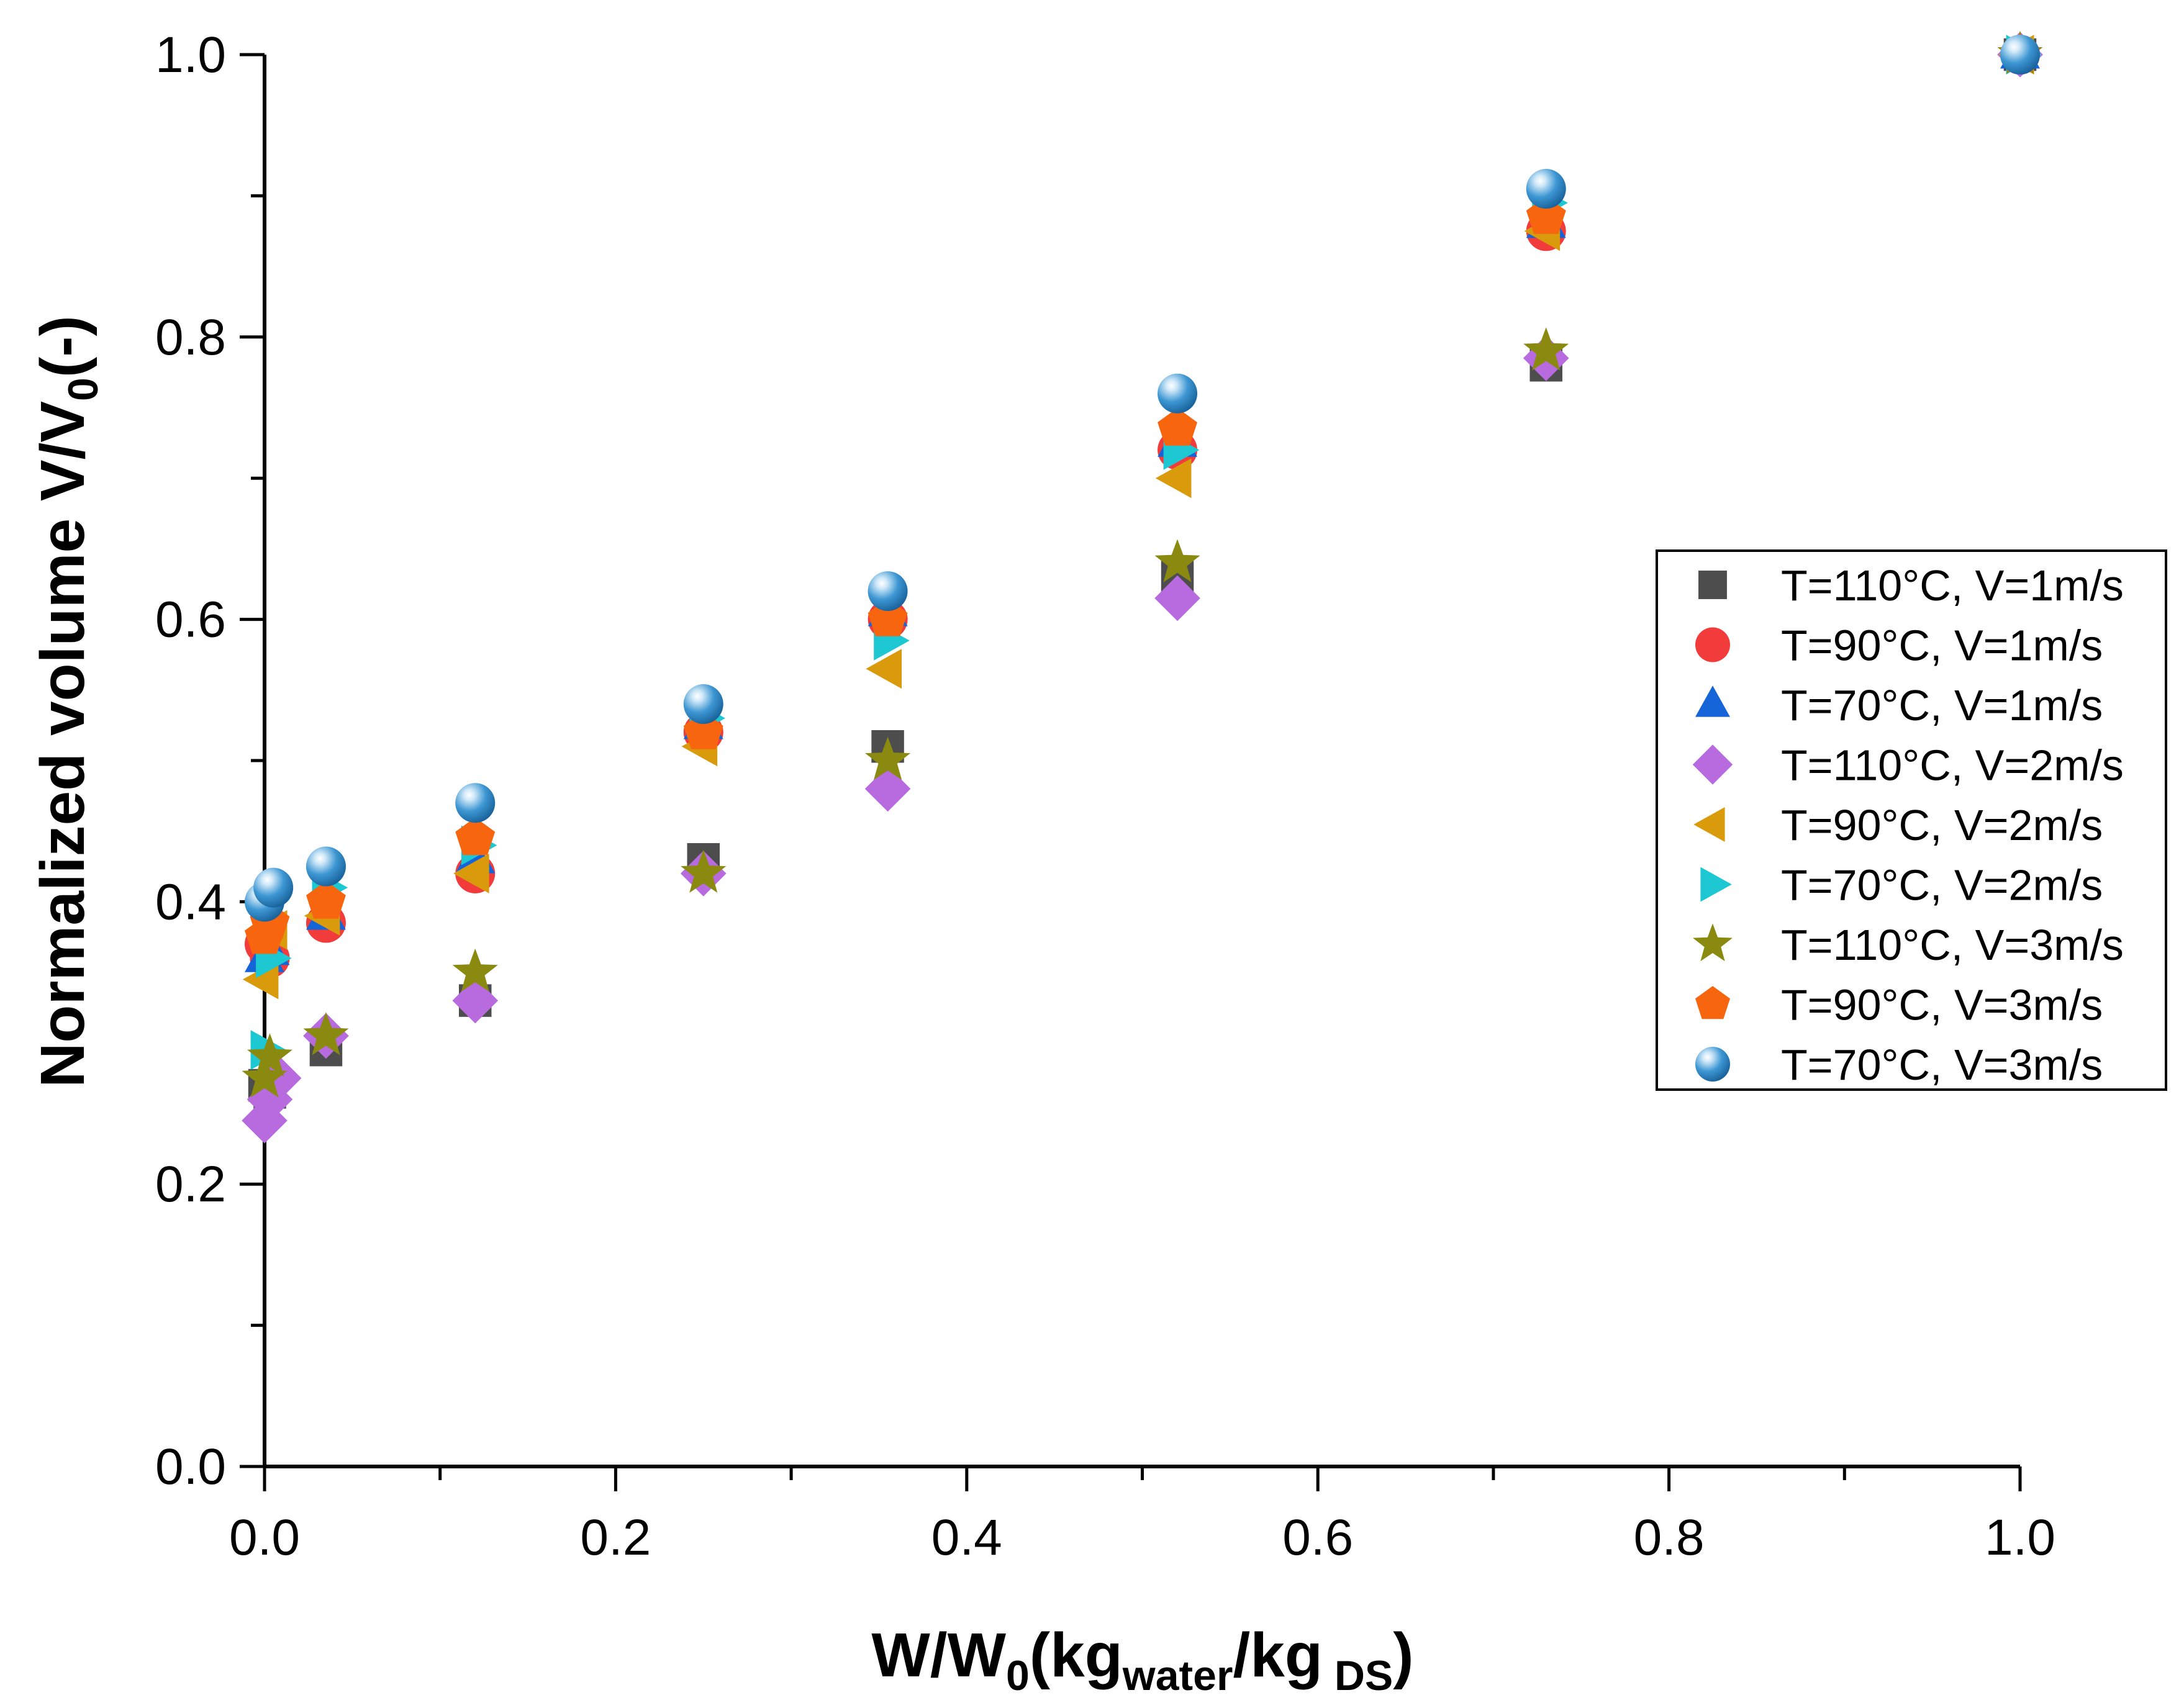 This screenshot has height=1708, width=2184. Describe the element at coordinates (1942, 1005) in the screenshot. I see `legend-label: T=90°C, V=3m/s` at that location.